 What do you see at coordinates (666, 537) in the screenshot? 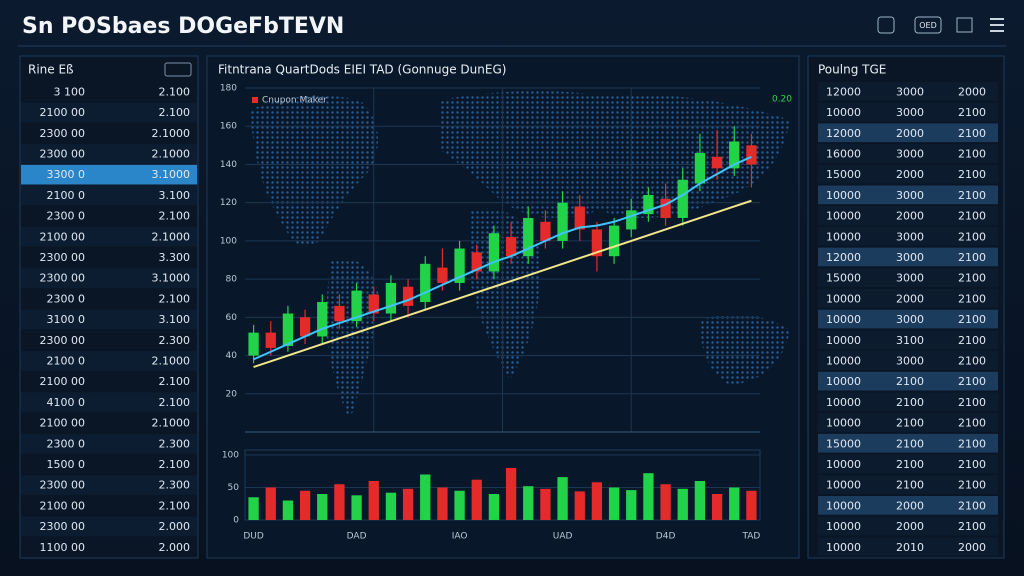
I see `x-tick-label: D4D` at bounding box center [666, 537].